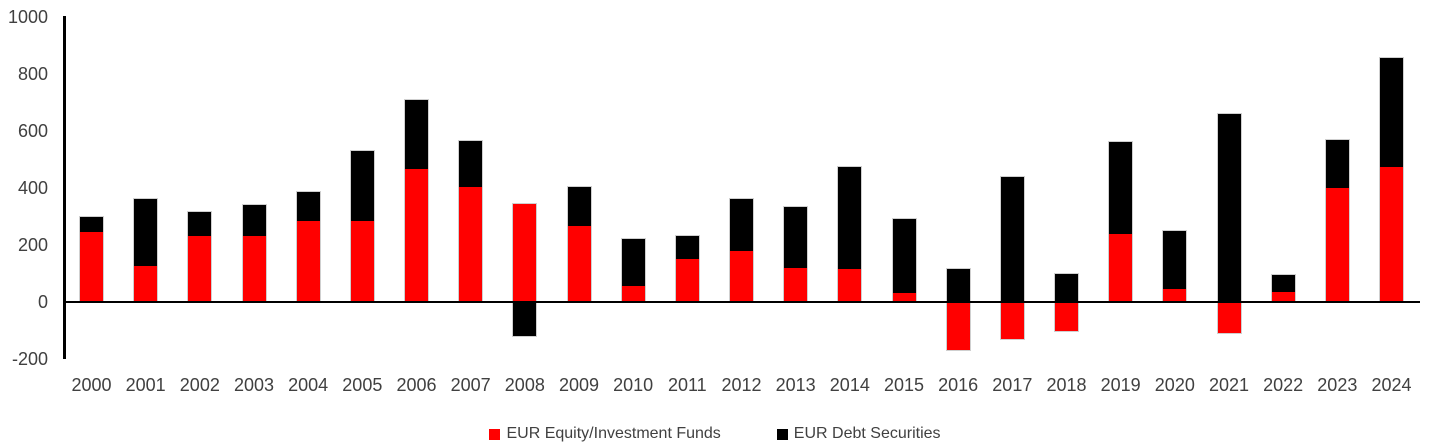  Describe the element at coordinates (633, 294) in the screenshot. I see `bar-segment-2010-equity` at that location.